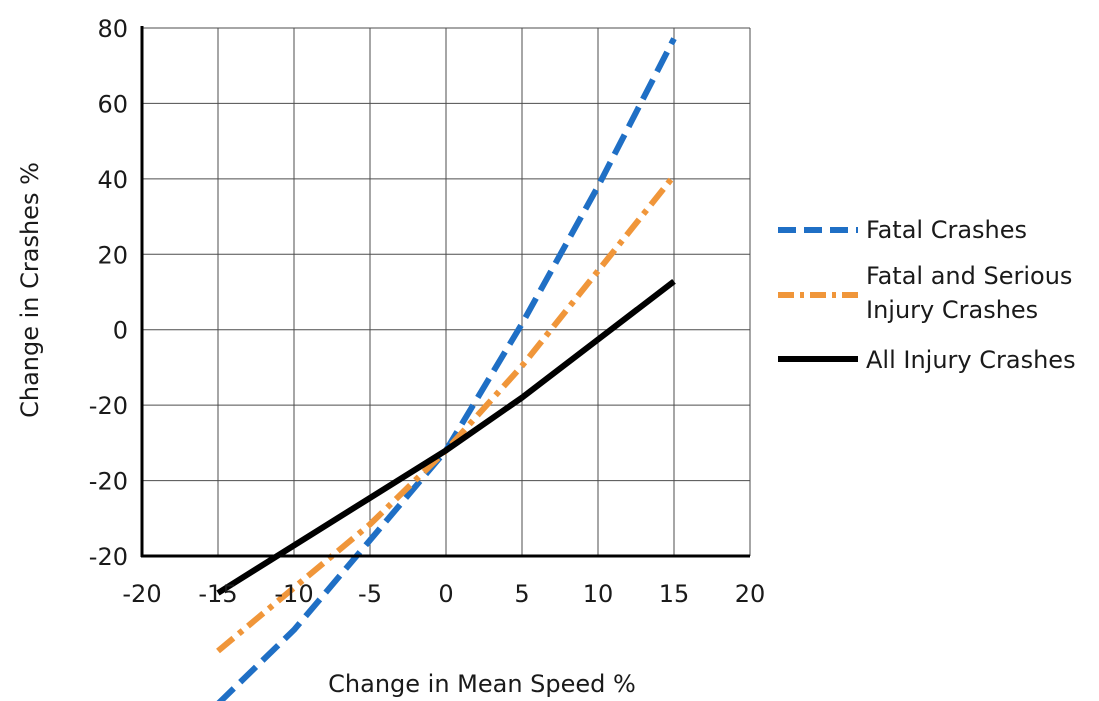  I want to click on x-tick-label: 5, so click(521, 594).